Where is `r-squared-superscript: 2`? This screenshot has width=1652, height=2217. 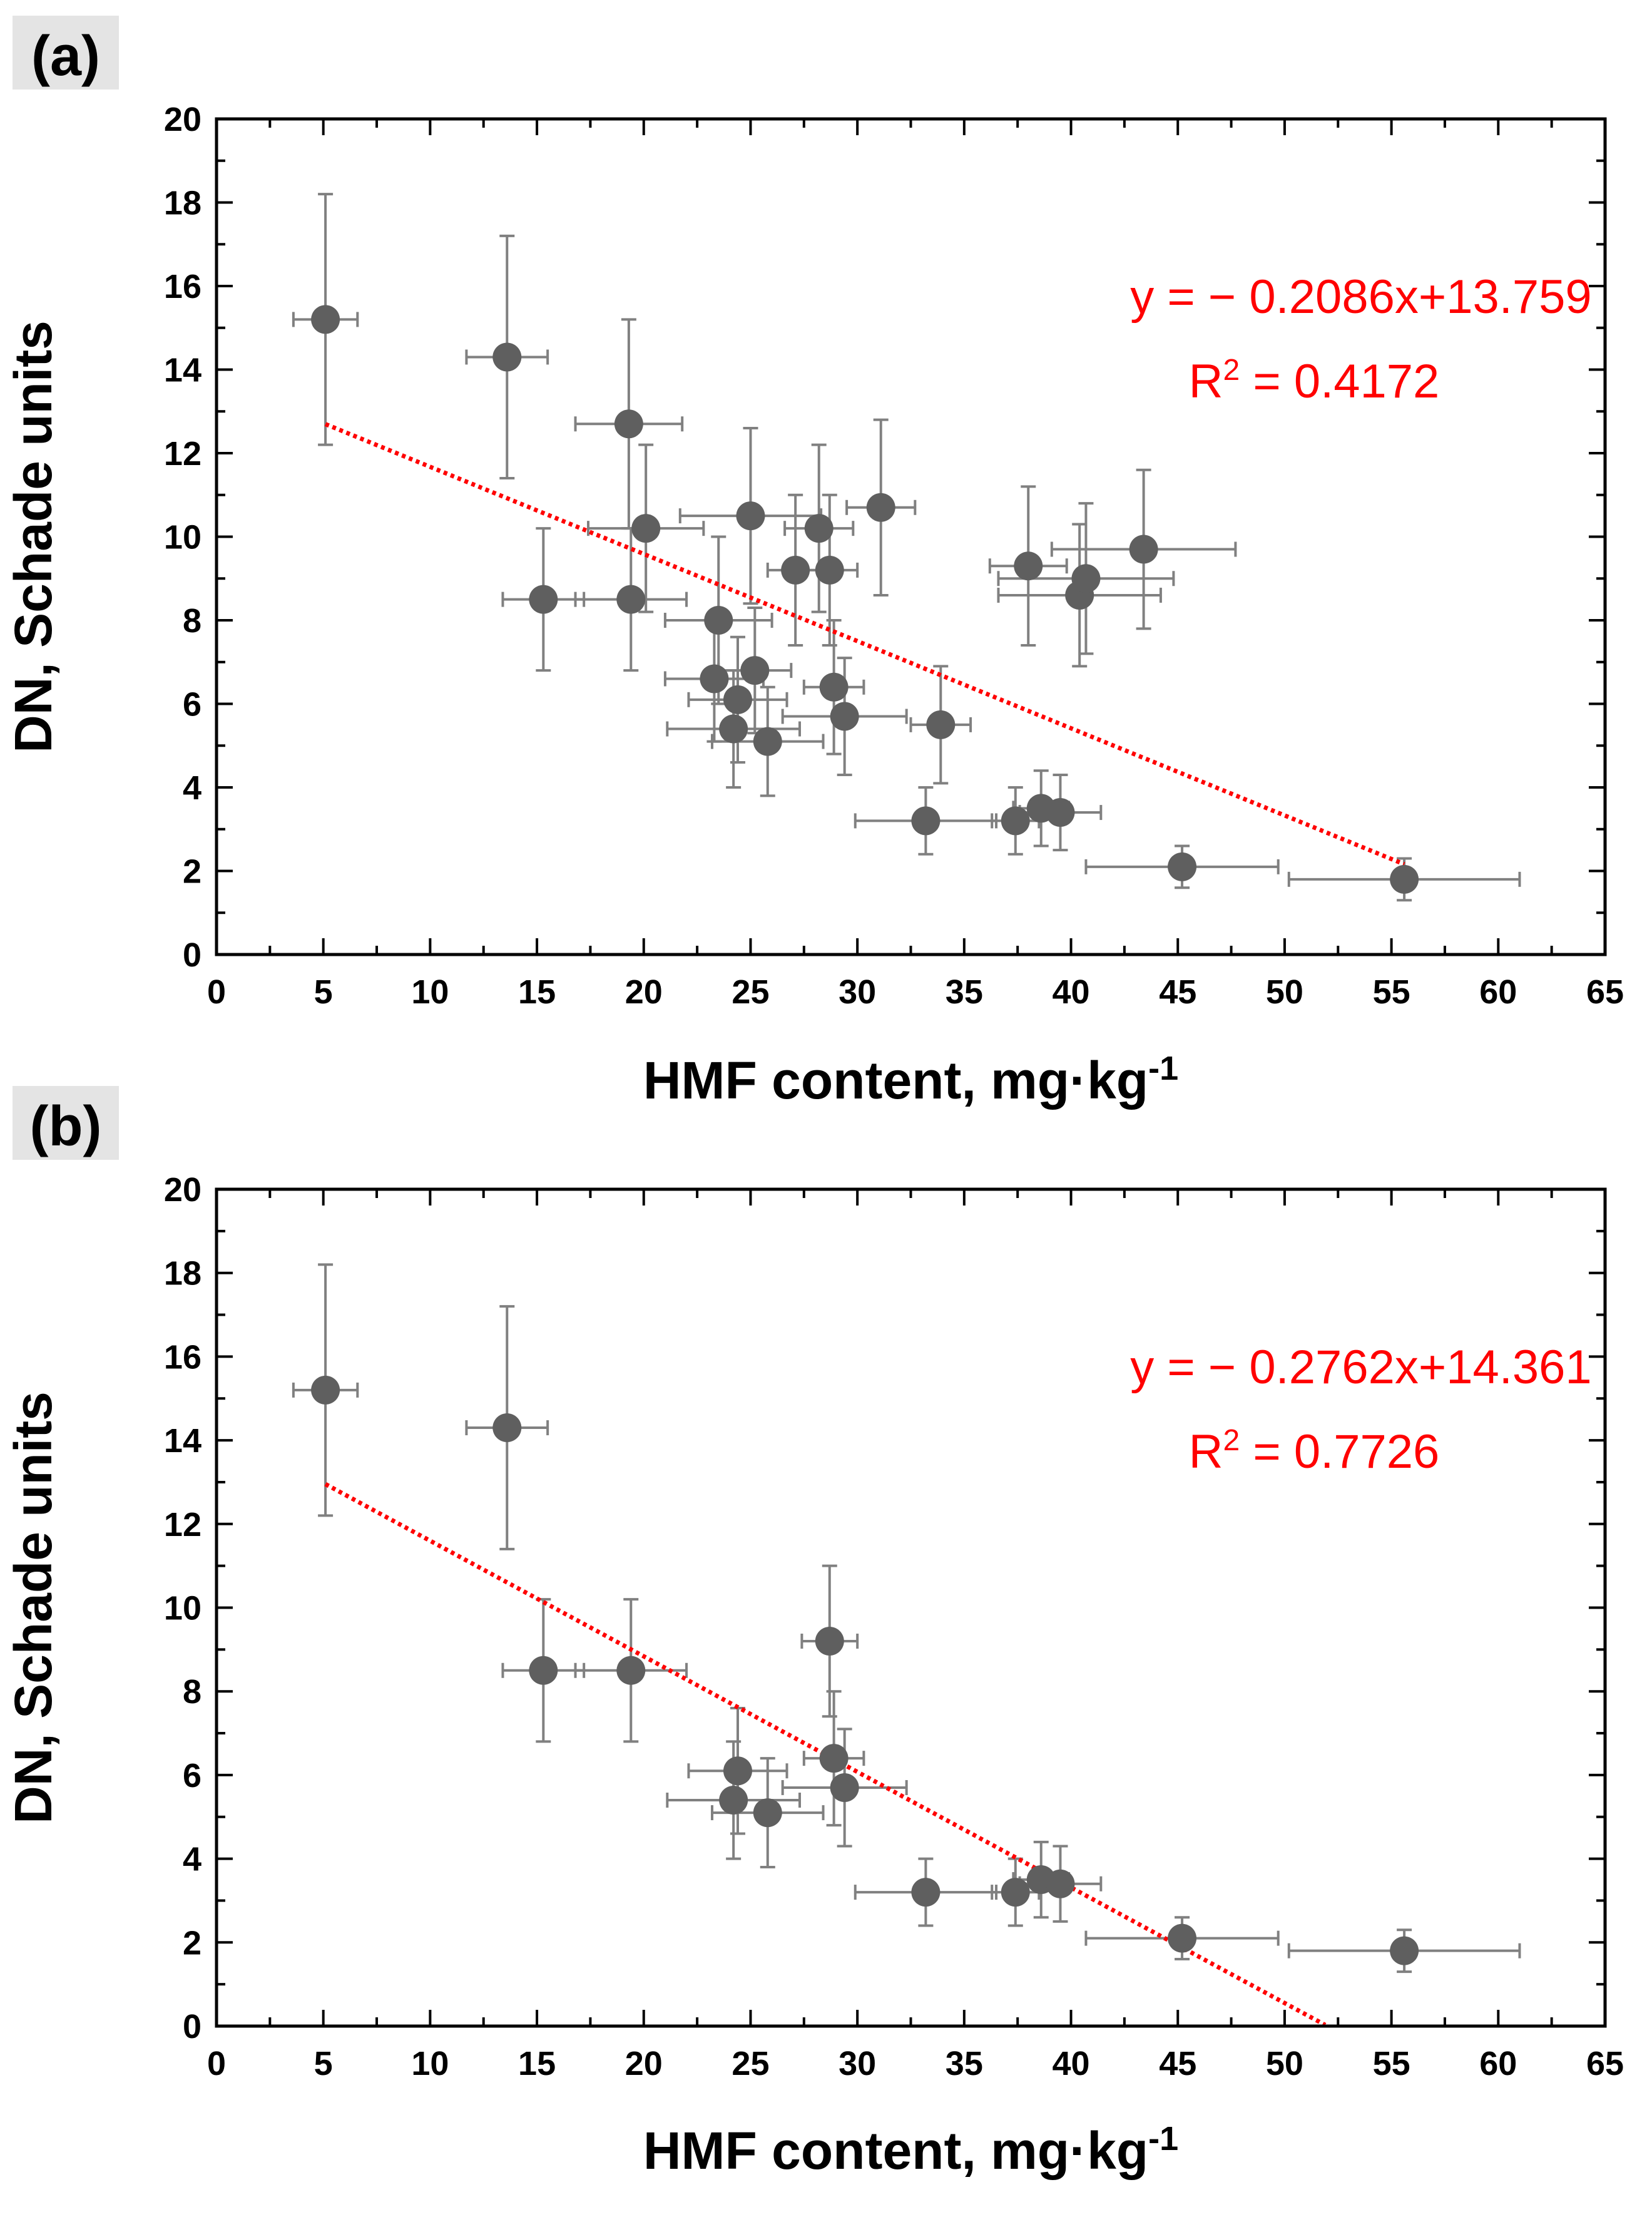
r-squared-superscript: 2 is located at coordinates (1231, 370).